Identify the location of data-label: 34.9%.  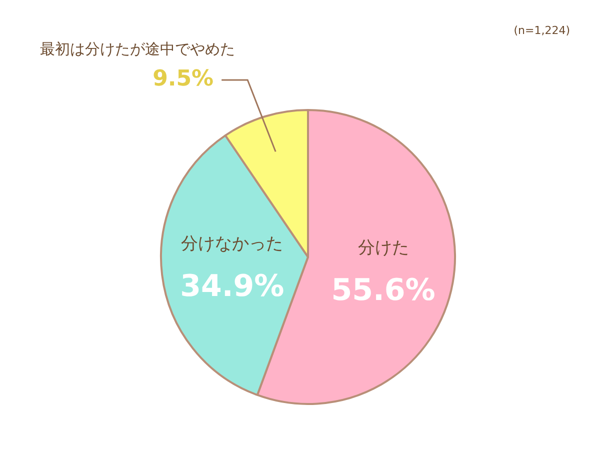
(232, 286).